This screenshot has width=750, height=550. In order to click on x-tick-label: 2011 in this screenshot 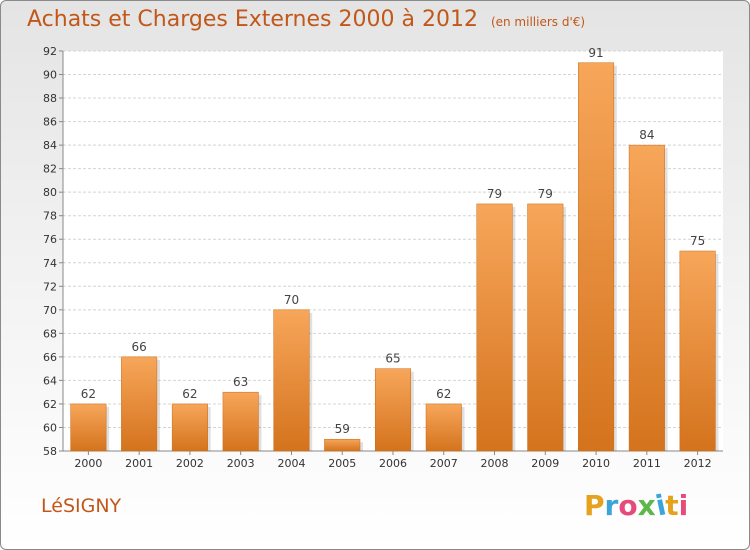, I will do `click(647, 463)`.